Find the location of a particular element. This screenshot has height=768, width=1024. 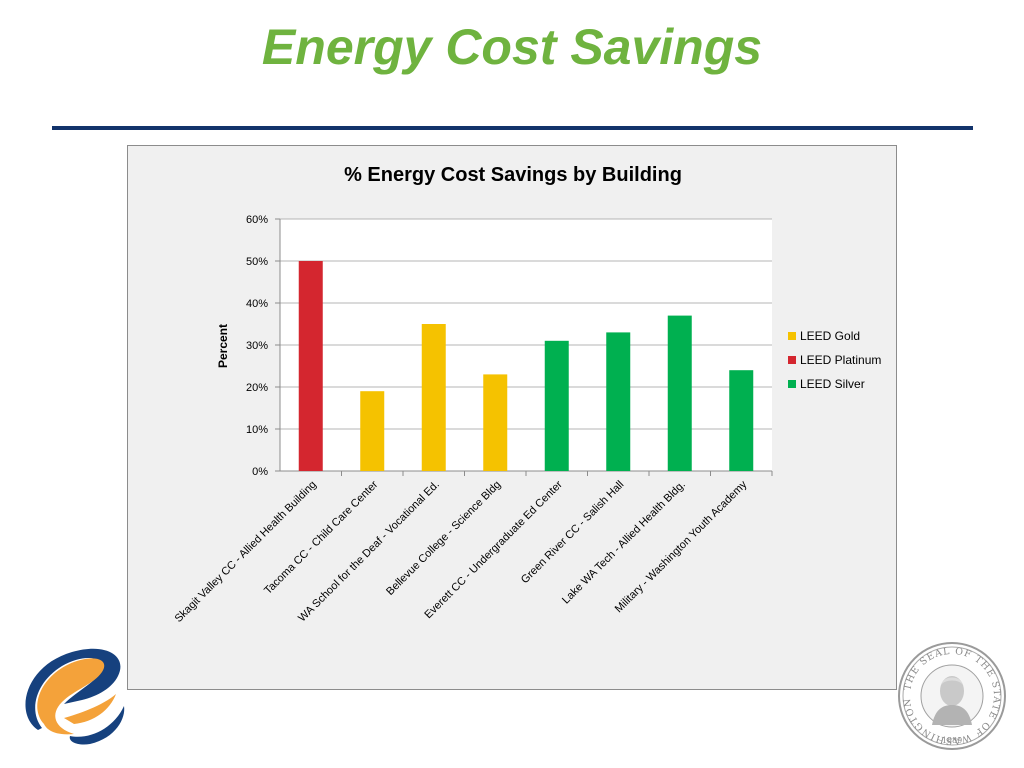

x-tick-label: Green River CC - Salish Hall is located at coordinates (572, 532).